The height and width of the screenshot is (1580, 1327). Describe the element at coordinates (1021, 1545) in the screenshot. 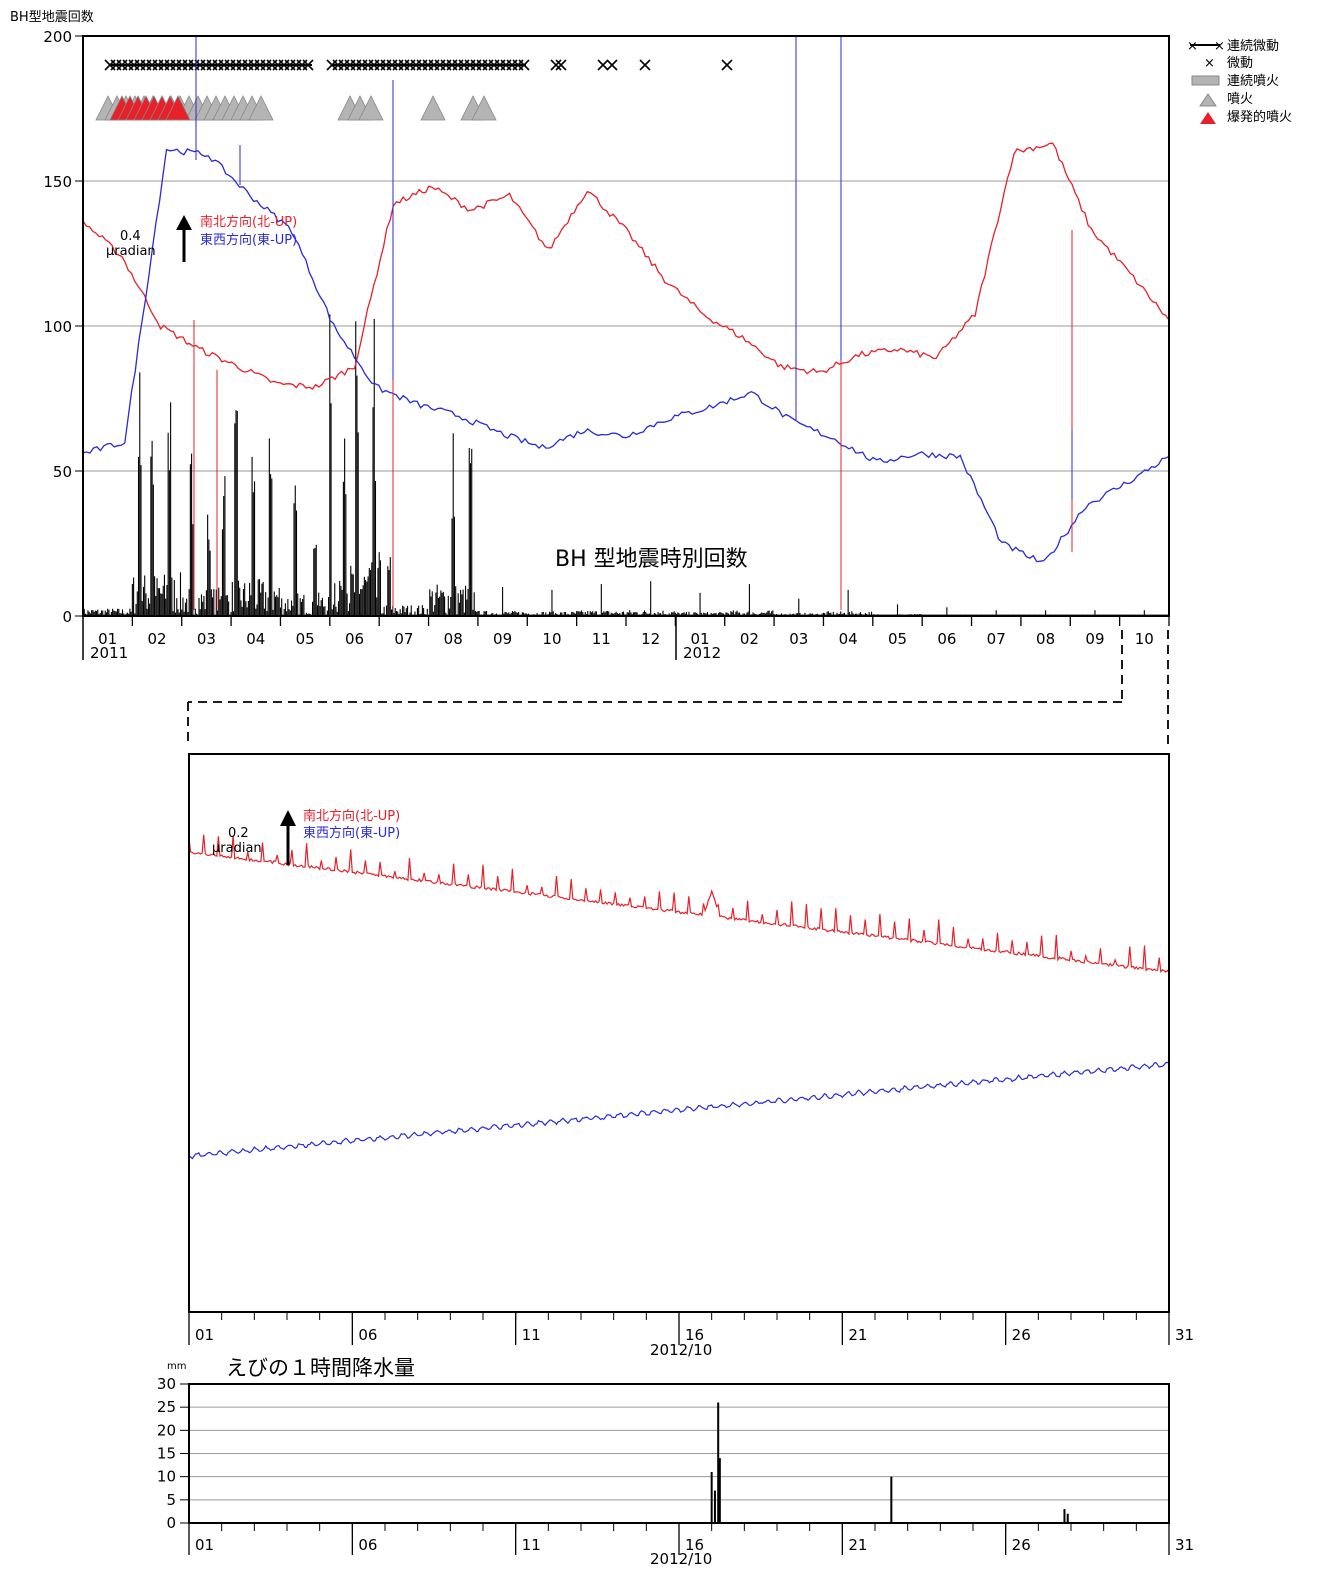

I see `rain-day-tick-26: 26` at that location.